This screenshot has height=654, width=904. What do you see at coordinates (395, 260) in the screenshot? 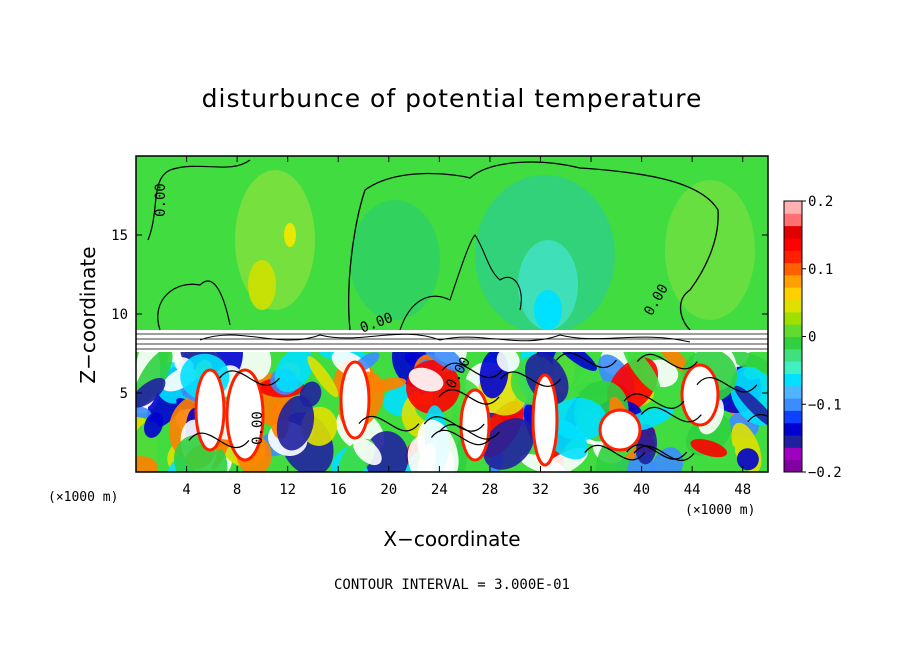
I see `cool-plume` at bounding box center [395, 260].